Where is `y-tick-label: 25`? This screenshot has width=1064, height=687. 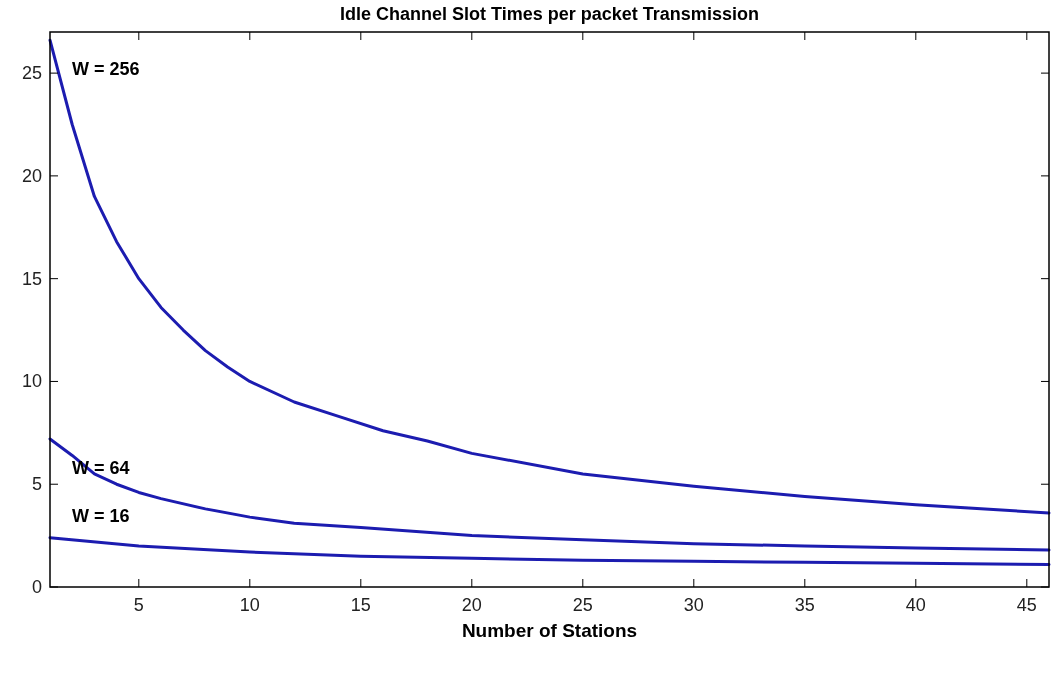
y-tick-label: 25 is located at coordinates (31, 73).